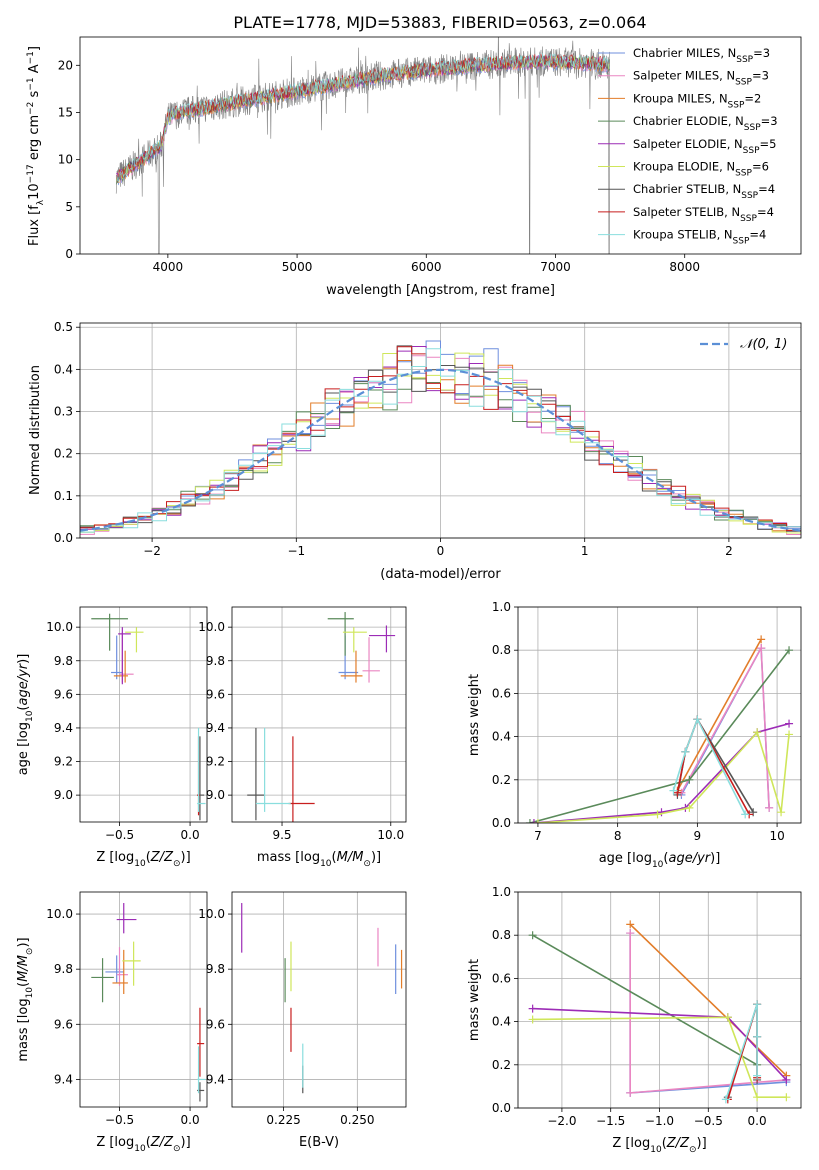 Image resolution: width=819 pixels, height=1170 pixels. What do you see at coordinates (30, 716) in the screenshot?
I see `agez-ylabel-part: 10` at bounding box center [30, 716].